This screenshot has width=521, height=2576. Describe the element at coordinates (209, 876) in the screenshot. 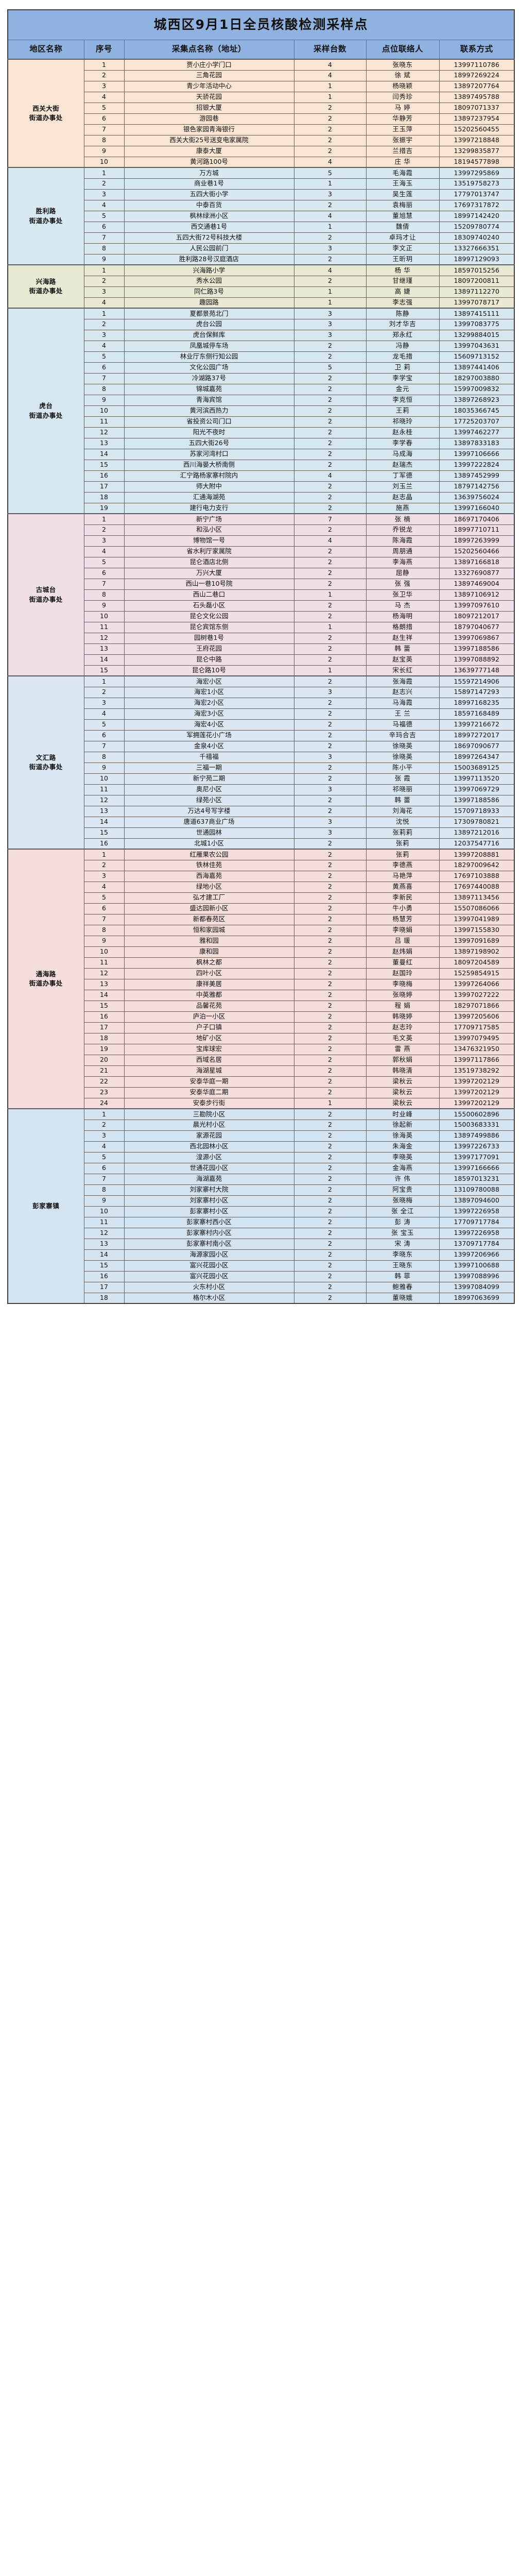

I see `point-name-cell: 西海嘉苑` at that location.